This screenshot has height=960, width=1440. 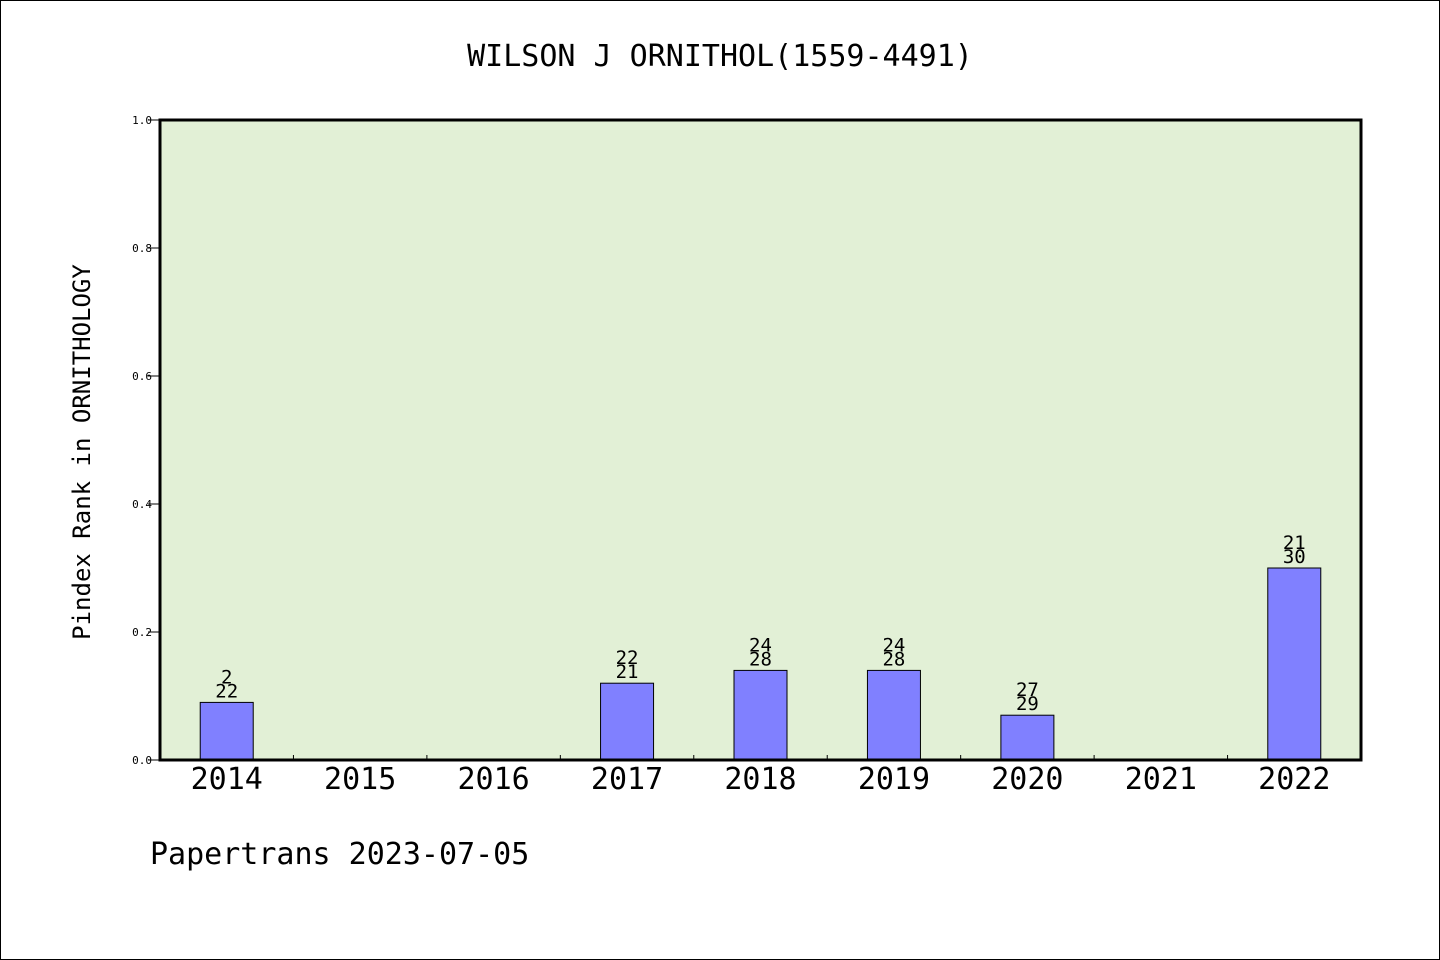 I want to click on y-tick-label: 0.0, so click(x=142, y=760).